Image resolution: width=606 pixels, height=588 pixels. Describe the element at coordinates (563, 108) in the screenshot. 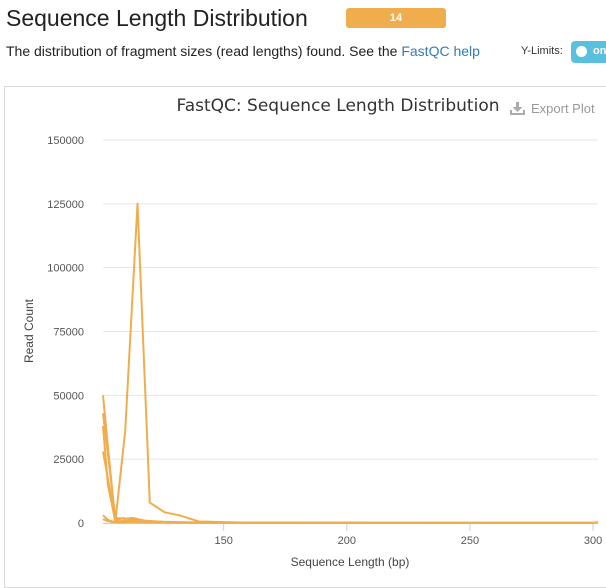

I see `export-plot-label: Export Plot` at that location.